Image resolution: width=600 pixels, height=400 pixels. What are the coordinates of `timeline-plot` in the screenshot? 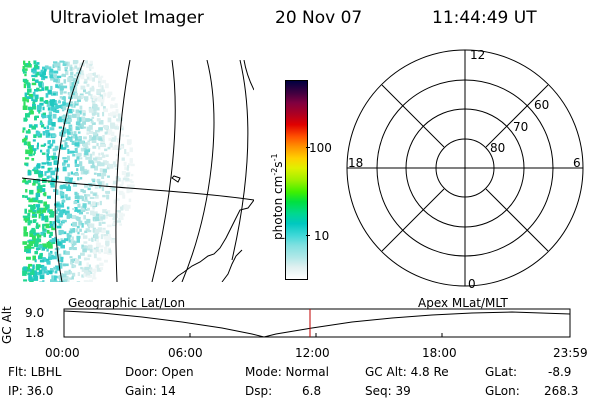 It's located at (317, 323).